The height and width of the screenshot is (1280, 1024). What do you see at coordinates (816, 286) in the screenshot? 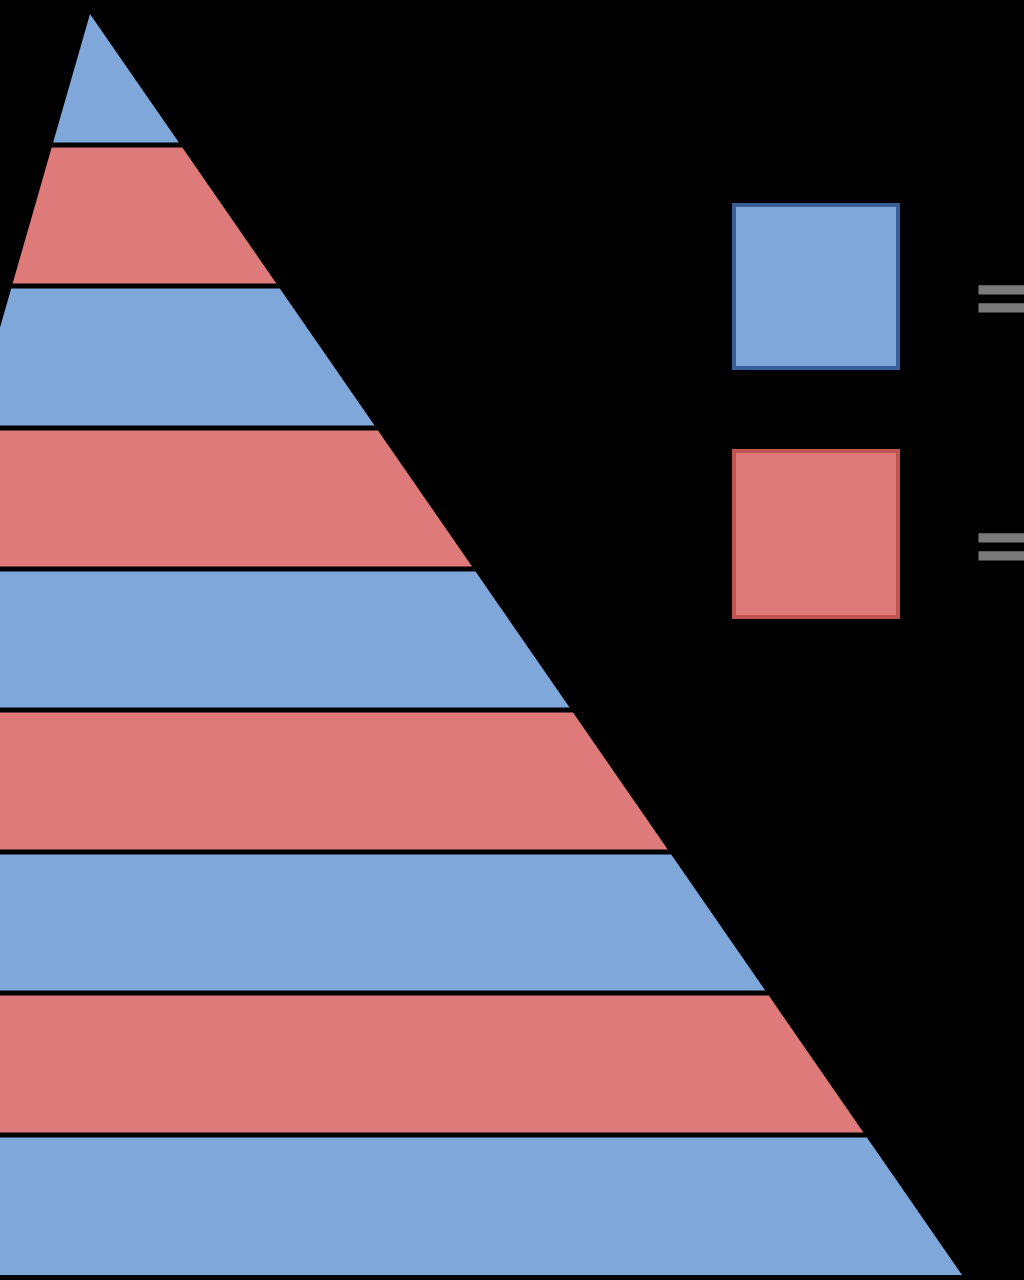
I see `legend-swatch-blue` at bounding box center [816, 286].